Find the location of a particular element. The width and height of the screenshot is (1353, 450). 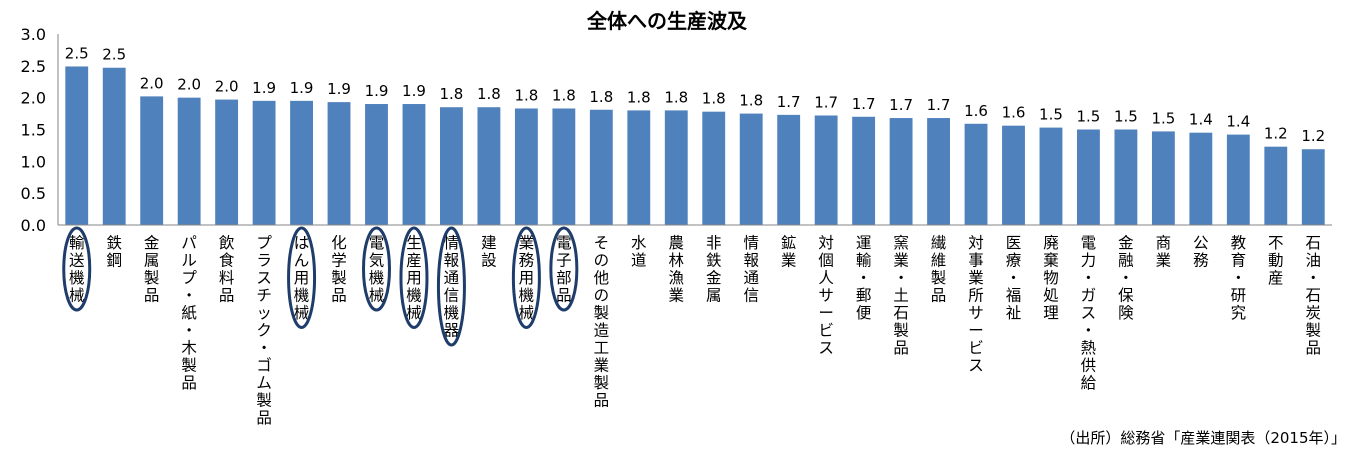

x-tick-label: 医療・福祉 is located at coordinates (1014, 278).